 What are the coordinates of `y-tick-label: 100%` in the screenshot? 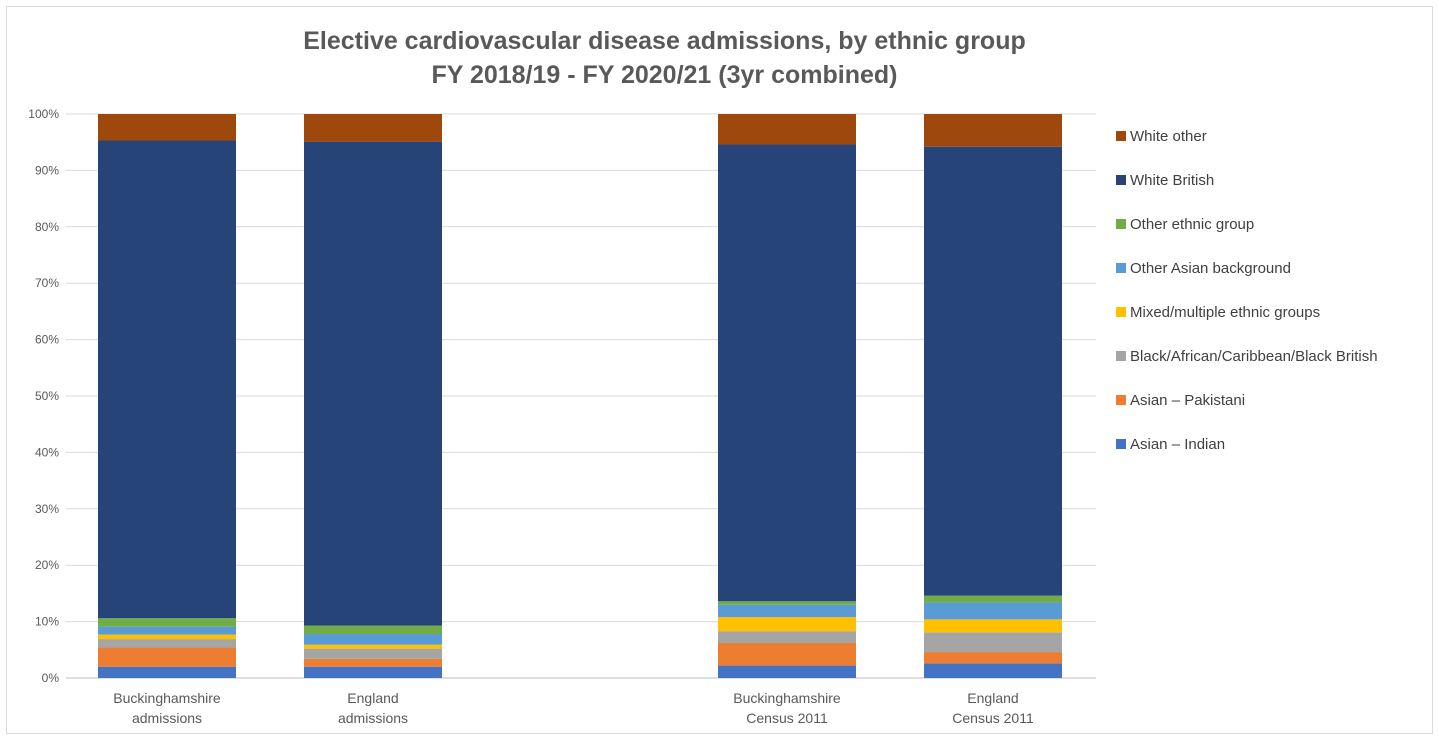 It's located at (43, 114).